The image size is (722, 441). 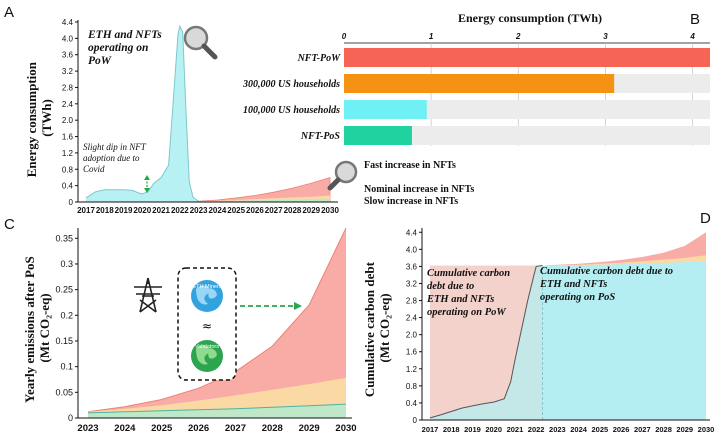 I want to click on y-tick-label: 1.2, so click(x=68, y=153).